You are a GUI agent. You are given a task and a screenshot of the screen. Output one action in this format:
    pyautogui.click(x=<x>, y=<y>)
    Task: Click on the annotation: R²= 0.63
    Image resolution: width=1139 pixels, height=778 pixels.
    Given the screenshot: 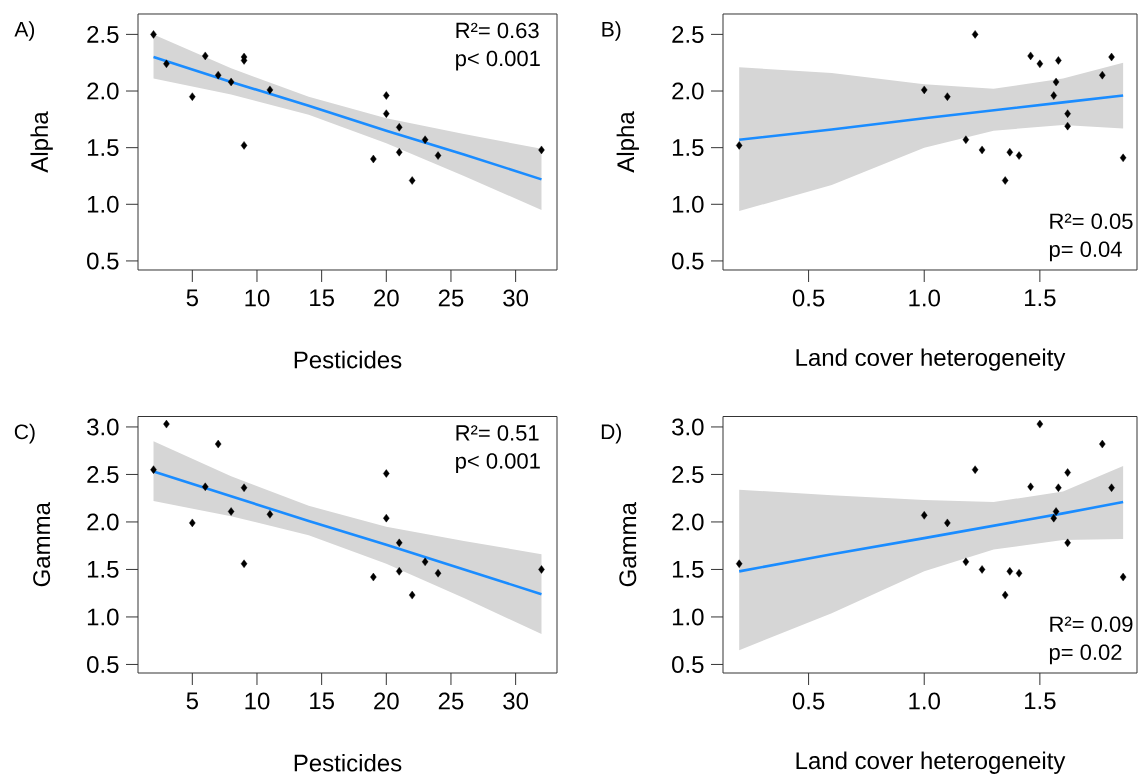 What is the action you would take?
    pyautogui.click(x=497, y=30)
    